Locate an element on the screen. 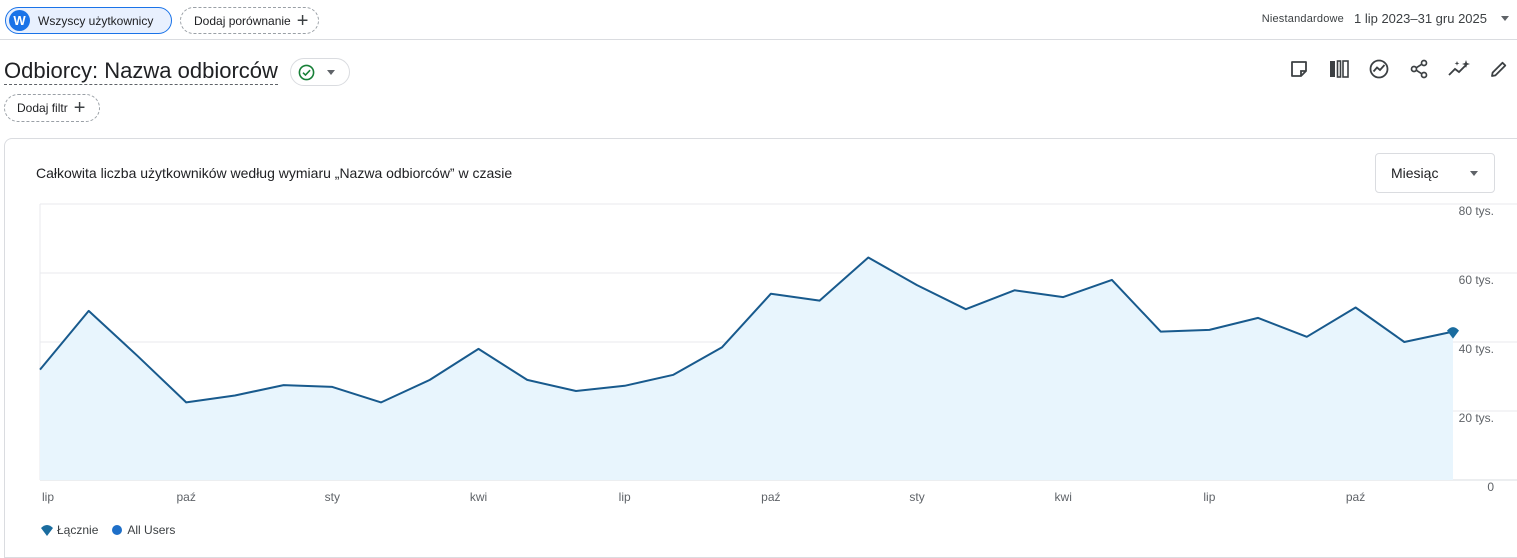 The height and width of the screenshot is (558, 1517). legend-dot-icon is located at coordinates (117, 530).